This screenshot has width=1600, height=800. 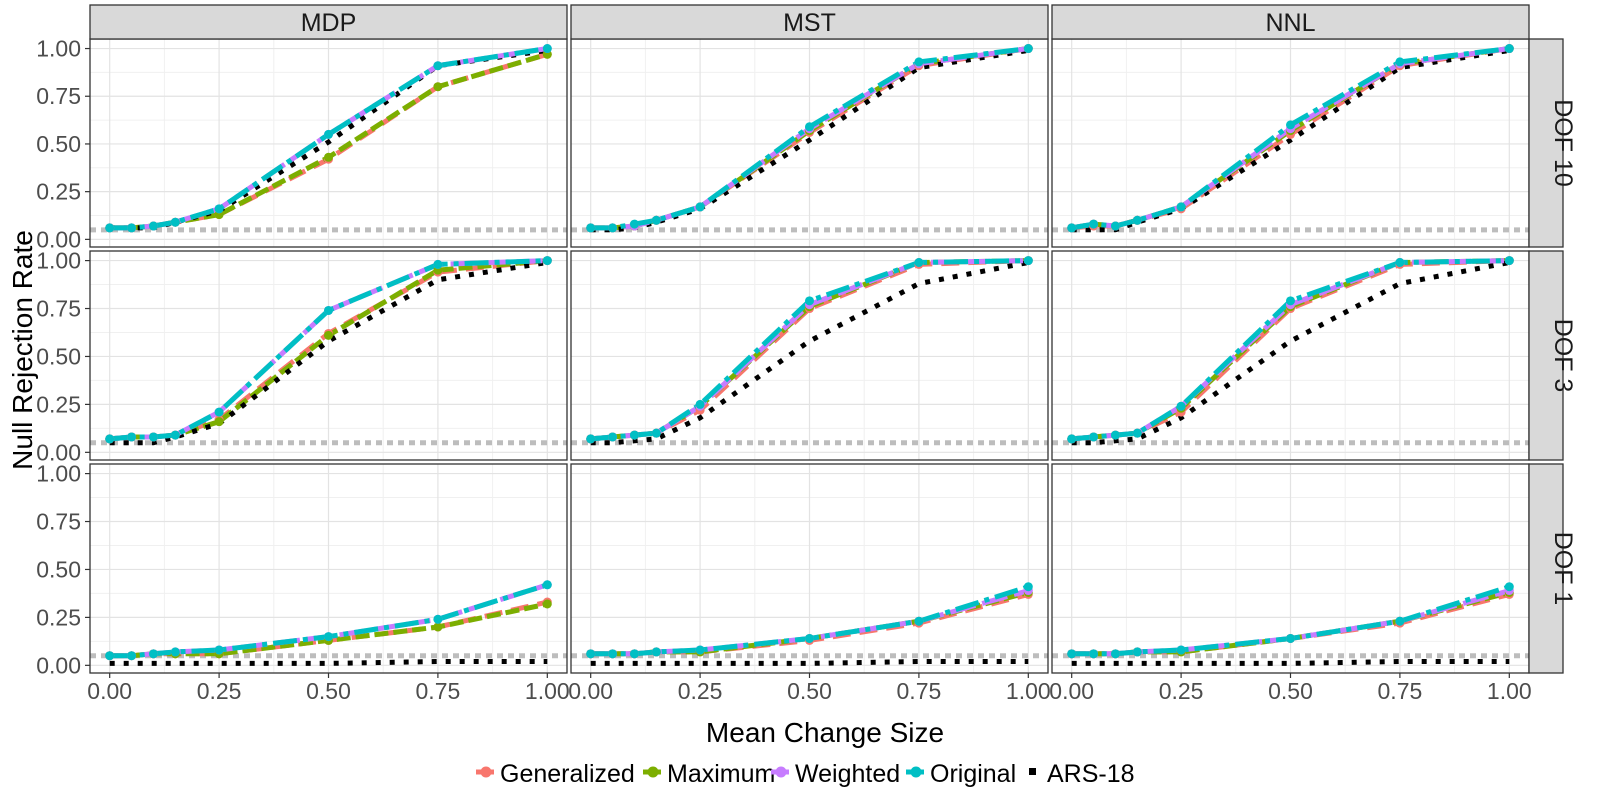 What do you see at coordinates (1563, 143) in the screenshot?
I see `strip-label: DOF 10` at bounding box center [1563, 143].